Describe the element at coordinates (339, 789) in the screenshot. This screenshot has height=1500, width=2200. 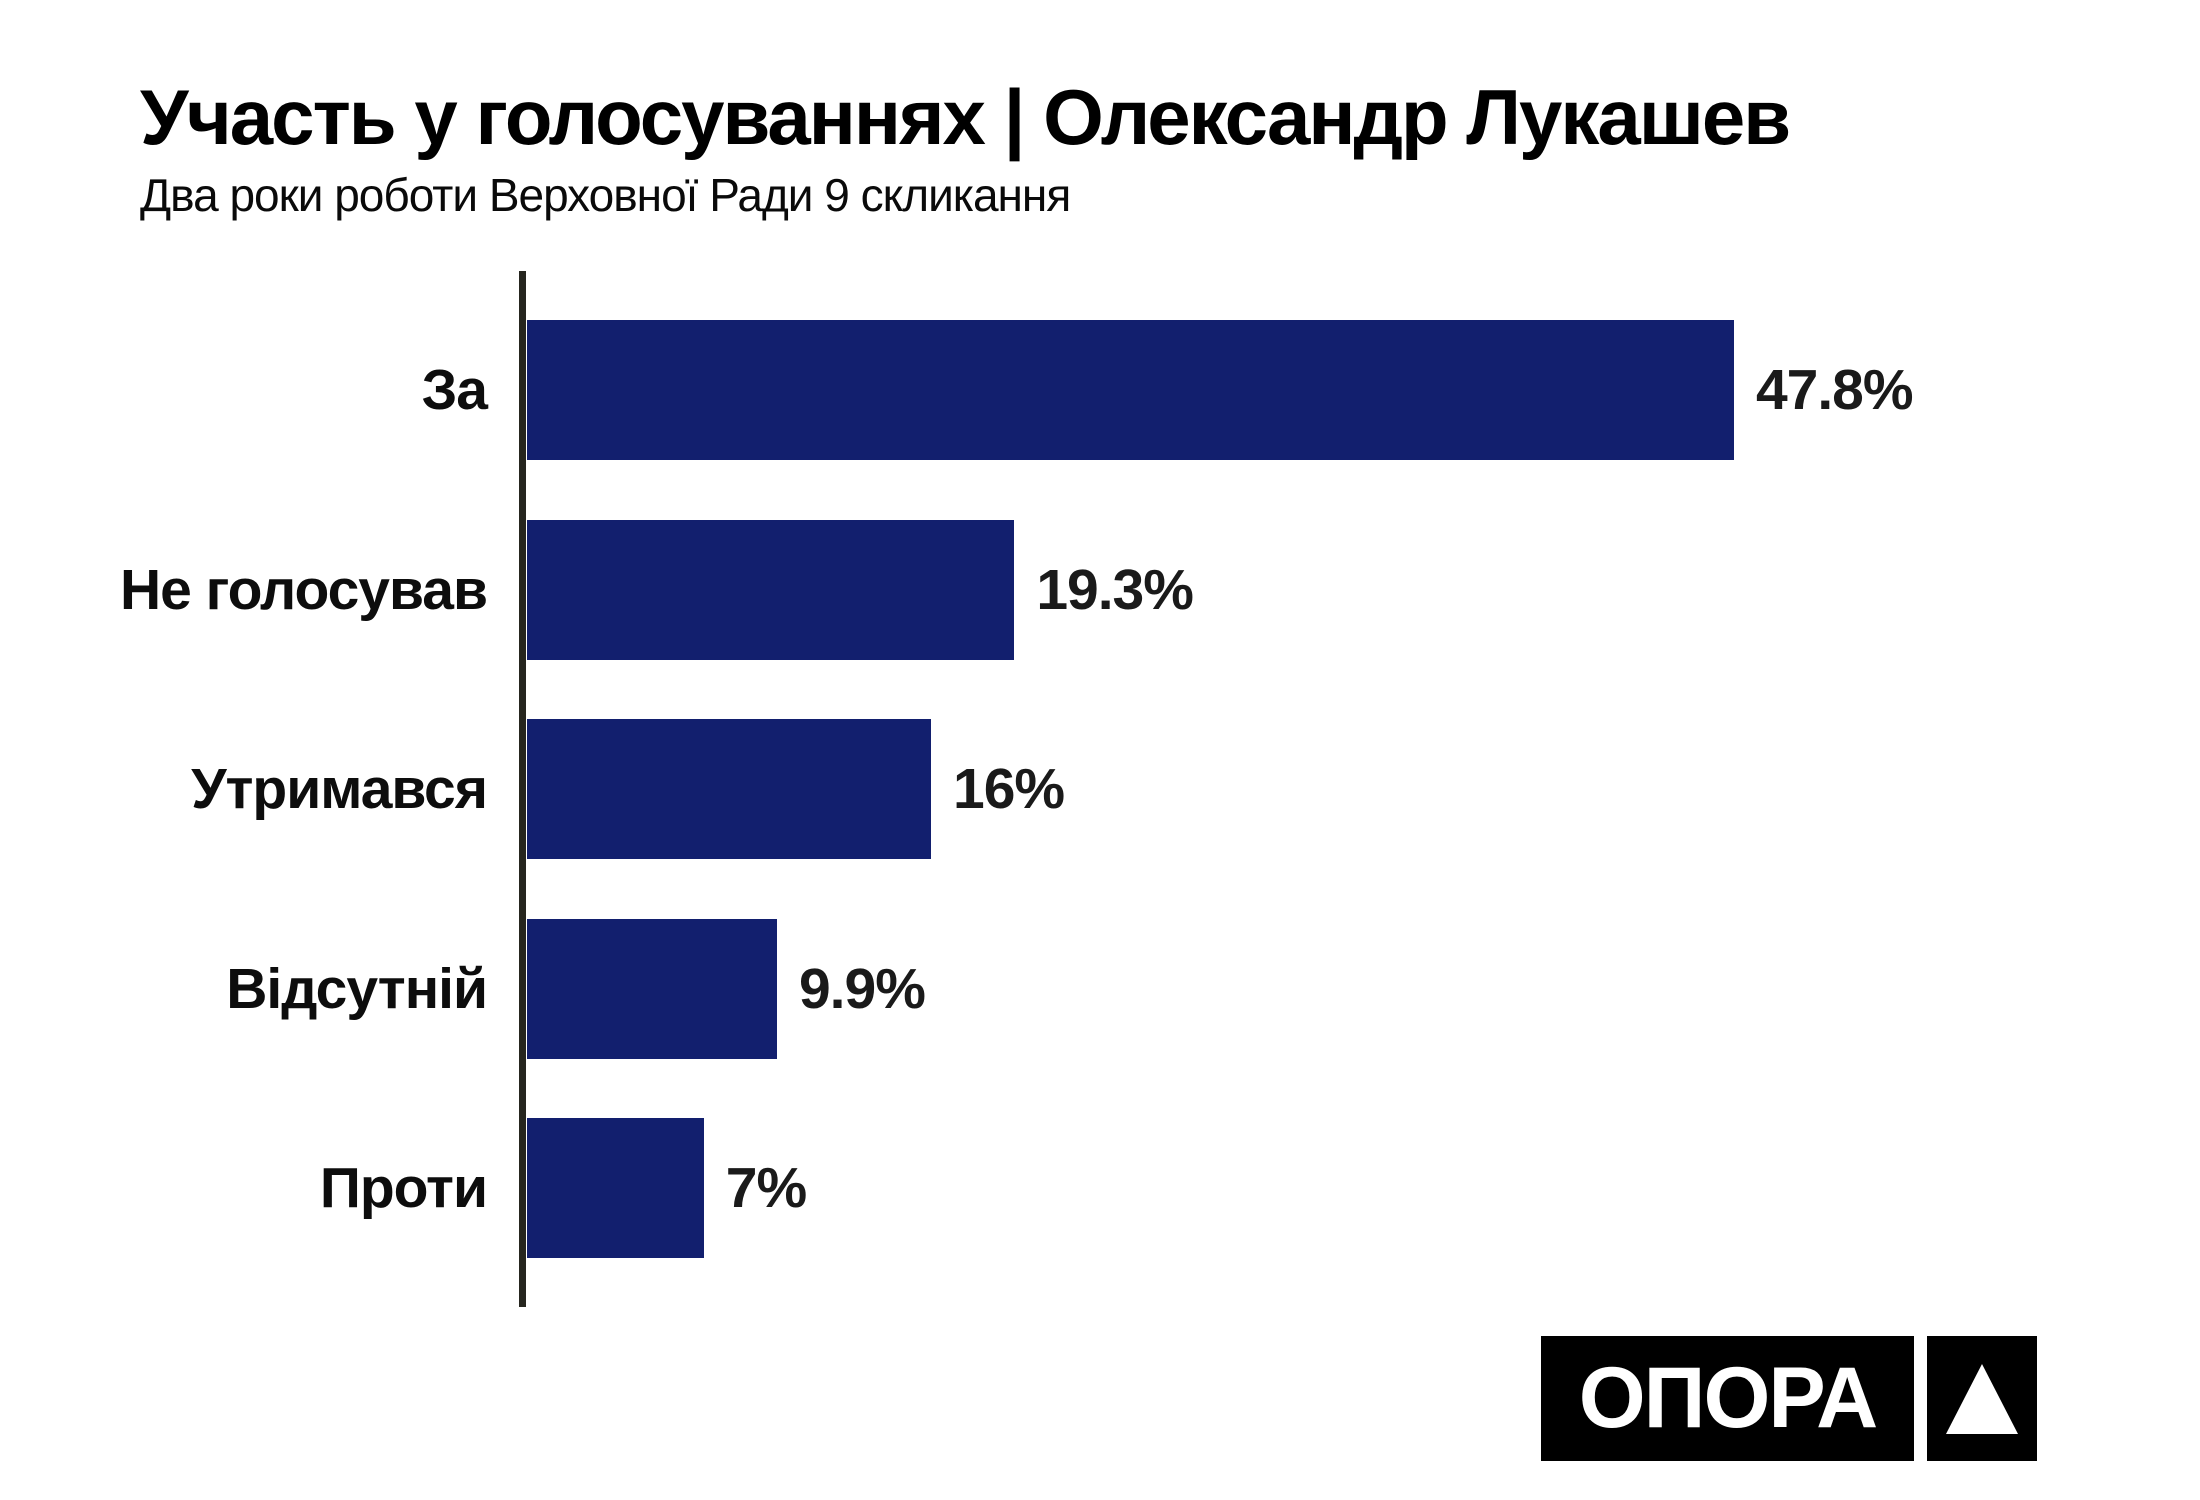
I see `category-label: Утримався` at that location.